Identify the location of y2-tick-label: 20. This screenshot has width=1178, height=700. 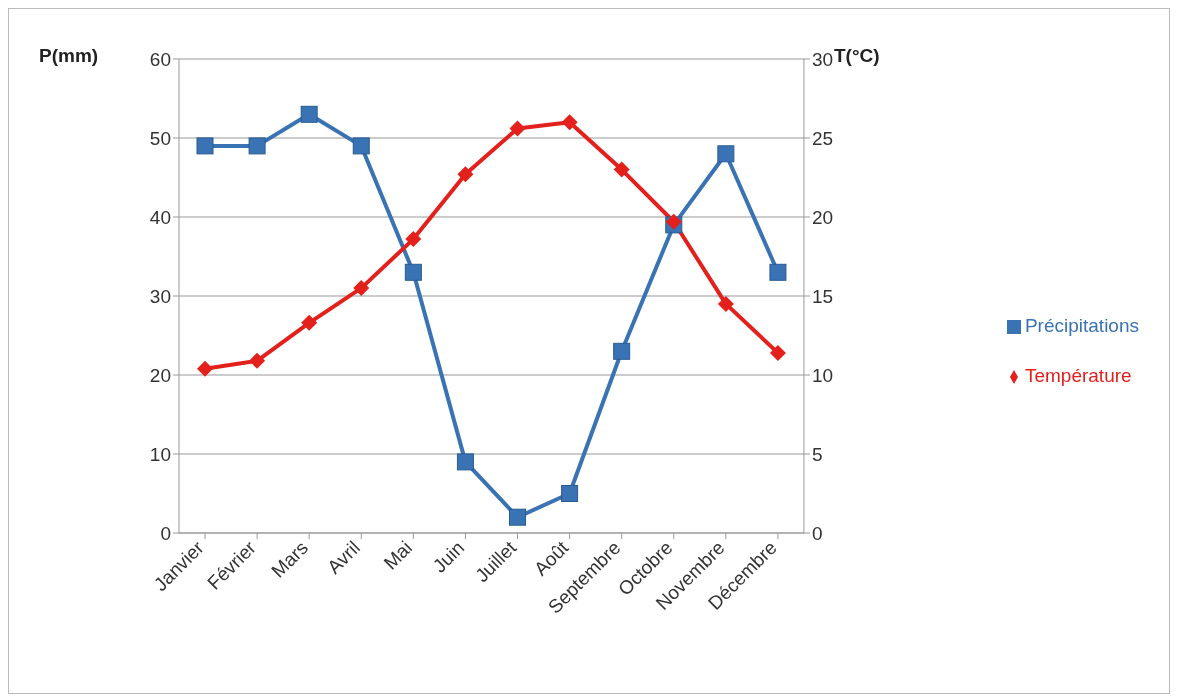
(822, 217).